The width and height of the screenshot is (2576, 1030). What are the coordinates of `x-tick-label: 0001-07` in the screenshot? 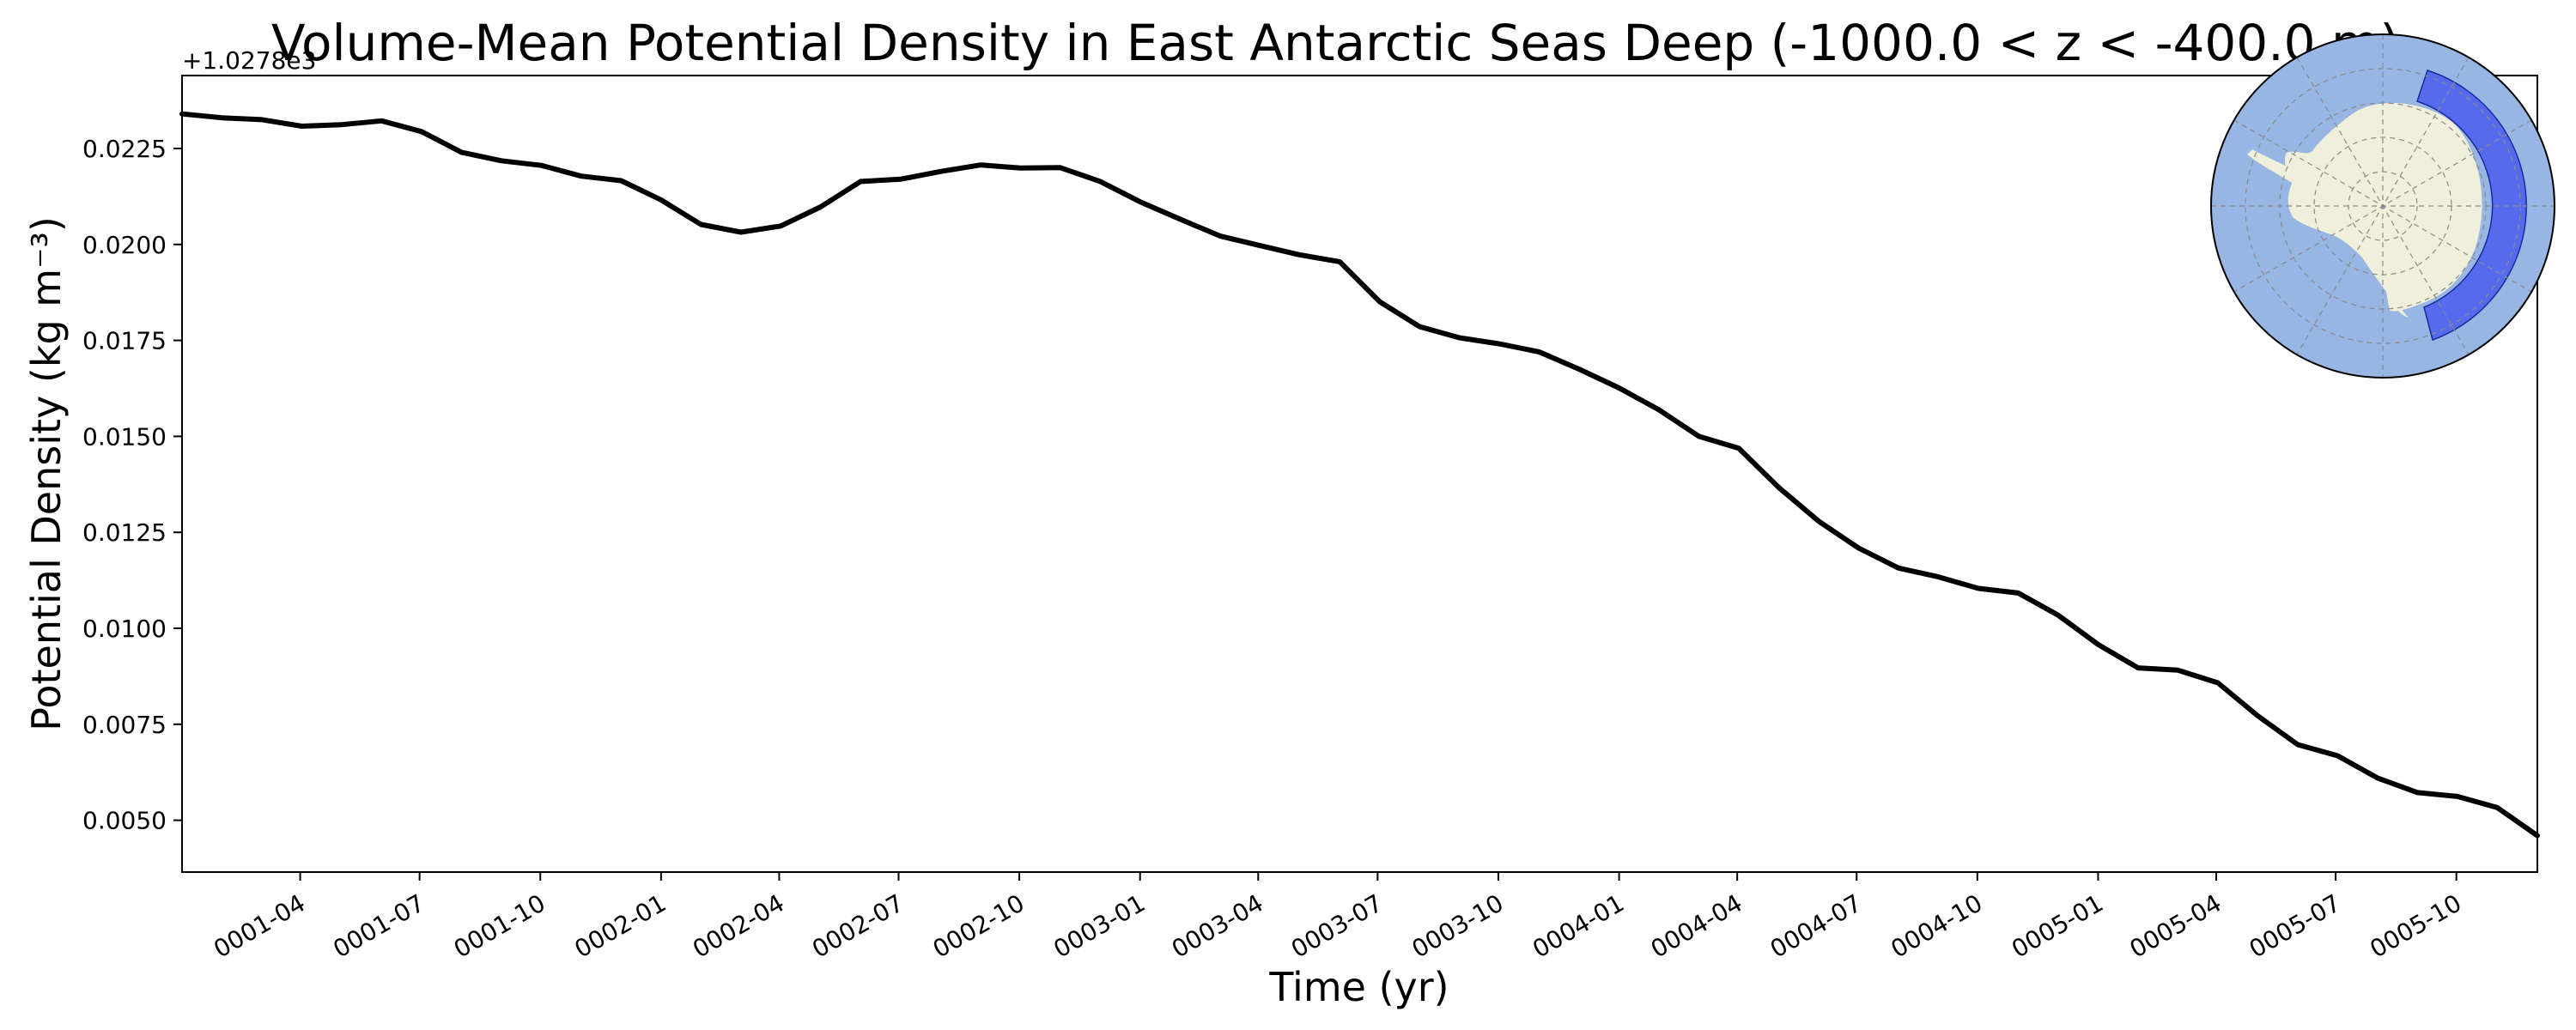 It's located at (378, 925).